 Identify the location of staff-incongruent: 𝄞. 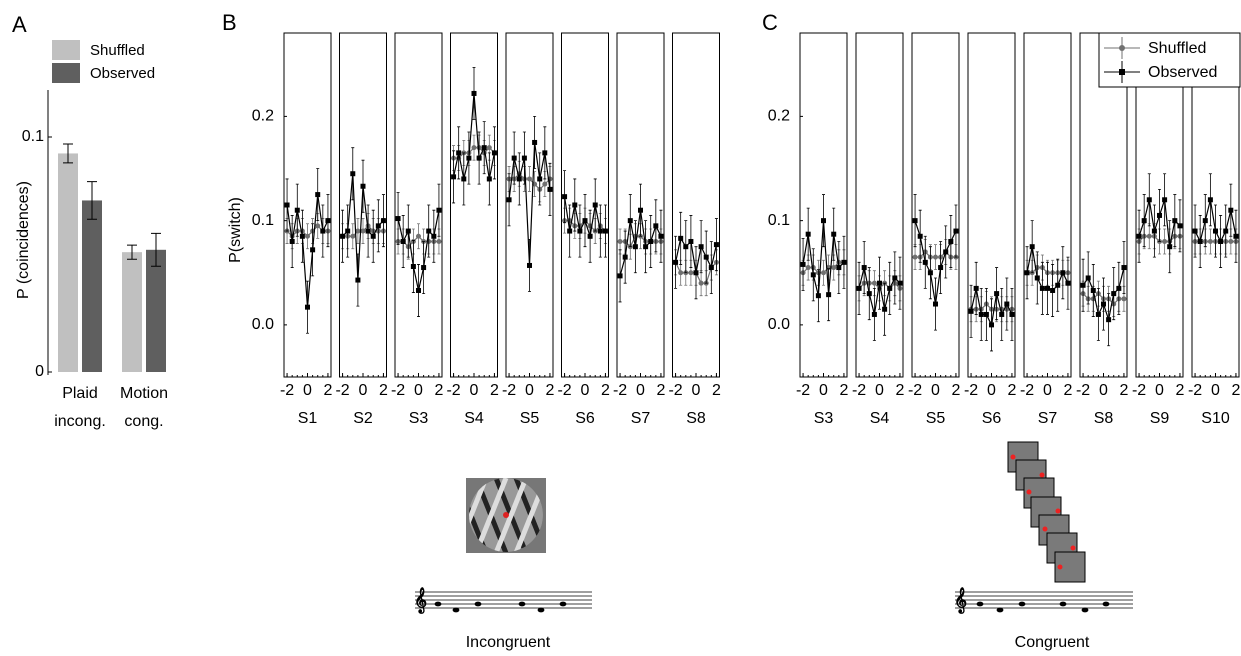
(503, 599).